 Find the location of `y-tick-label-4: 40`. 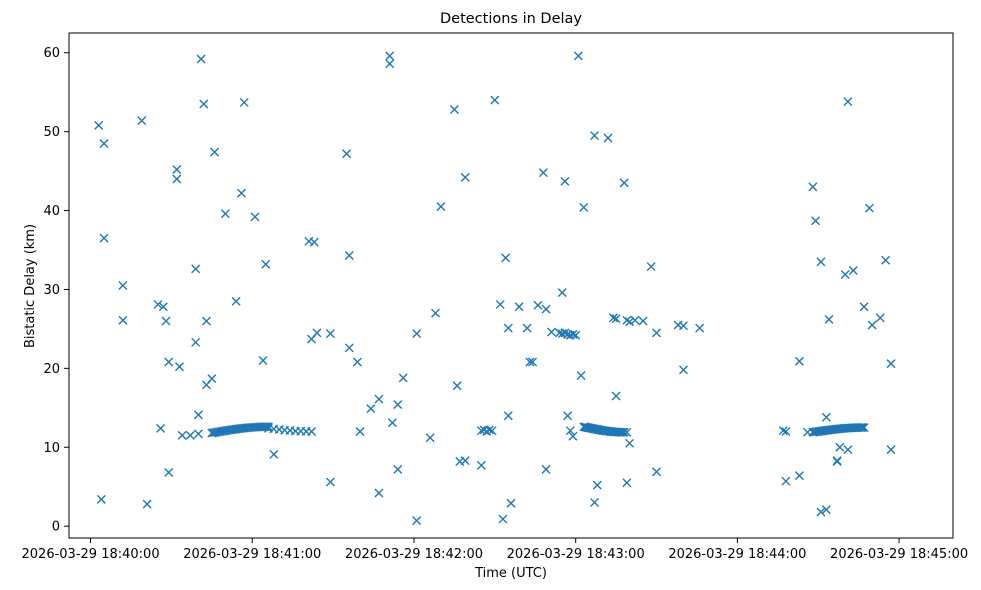

y-tick-label-4: 40 is located at coordinates (51, 211).